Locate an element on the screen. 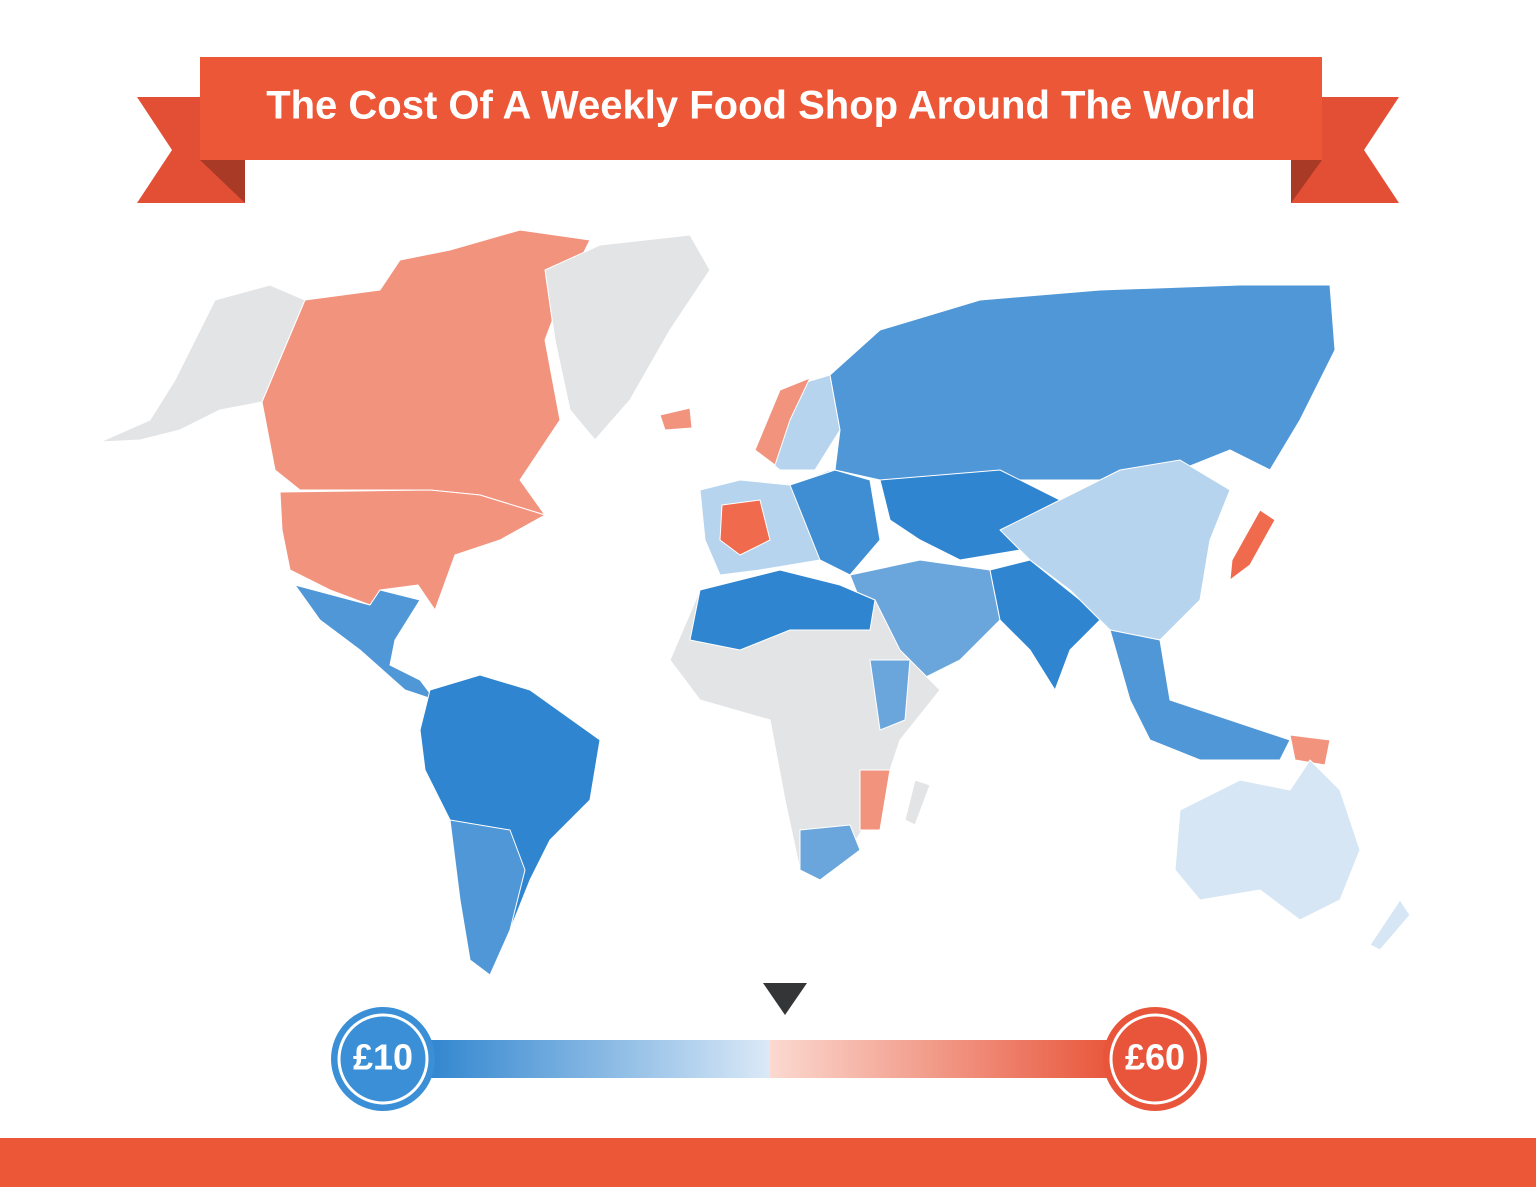 Image resolution: width=1536 pixels, height=1187 pixels. region-mozambique is located at coordinates (875, 800).